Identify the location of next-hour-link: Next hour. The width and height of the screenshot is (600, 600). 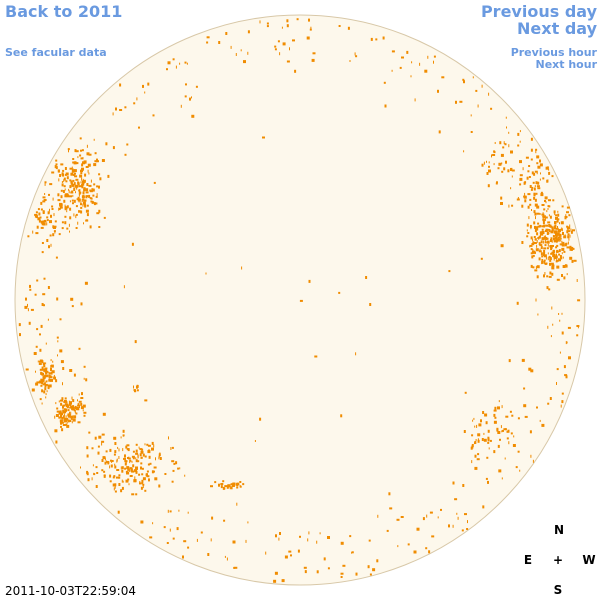
(567, 64).